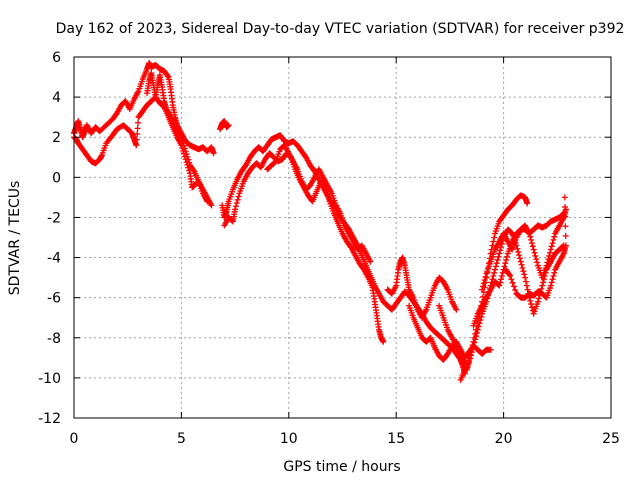 The height and width of the screenshot is (480, 640). Describe the element at coordinates (54, 339) in the screenshot. I see `y-tick-label: -8` at that location.